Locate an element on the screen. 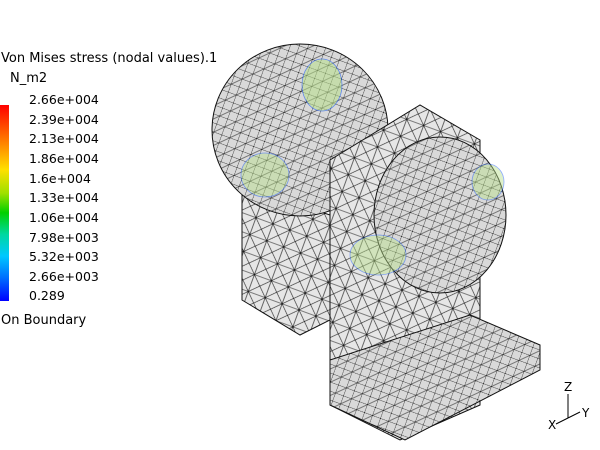  legend-label: 0.289 is located at coordinates (47, 295).